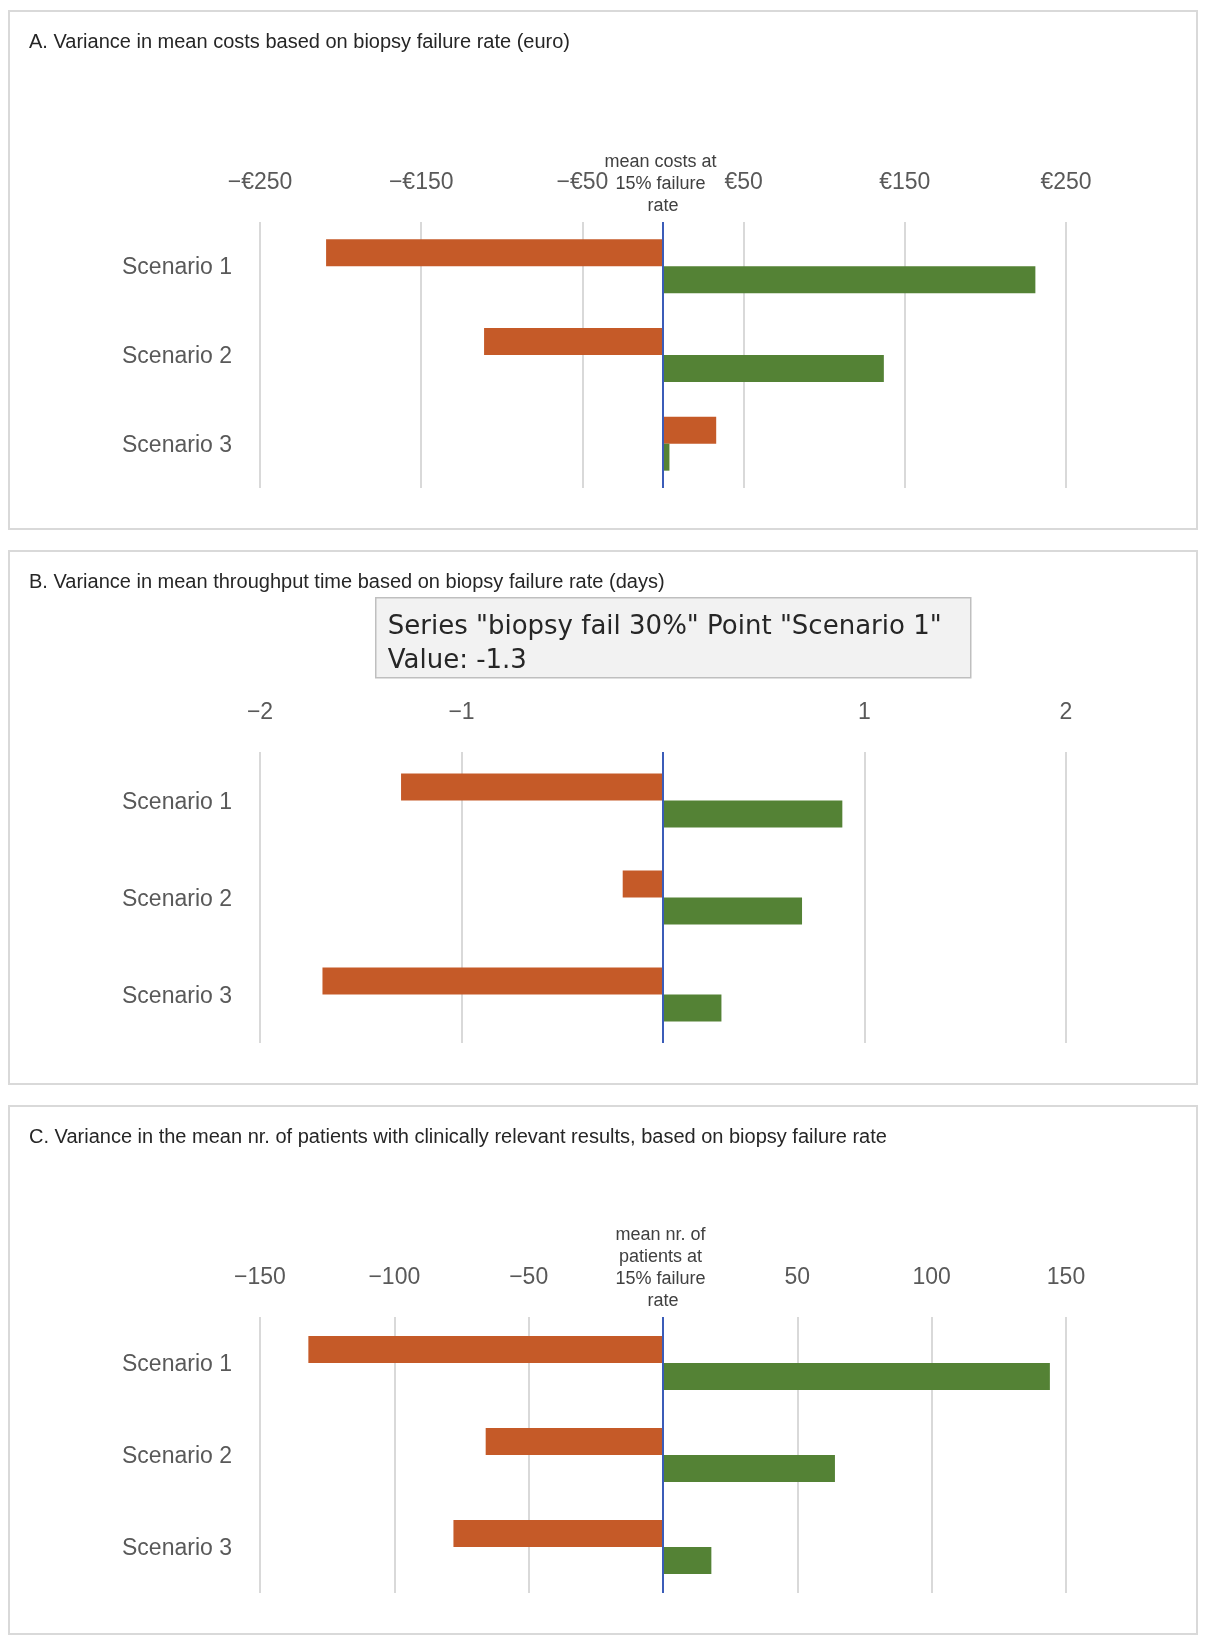  I want to click on x-tick-label: 50, so click(797, 1275).